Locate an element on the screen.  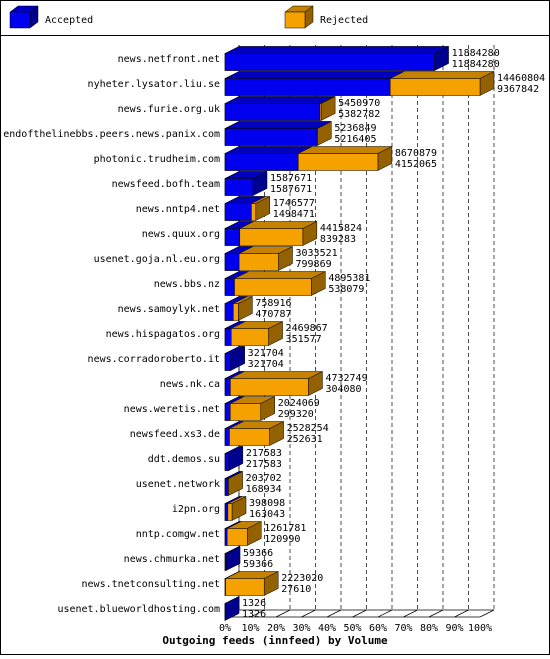
x-tick-label: 30% is located at coordinates (301, 628).